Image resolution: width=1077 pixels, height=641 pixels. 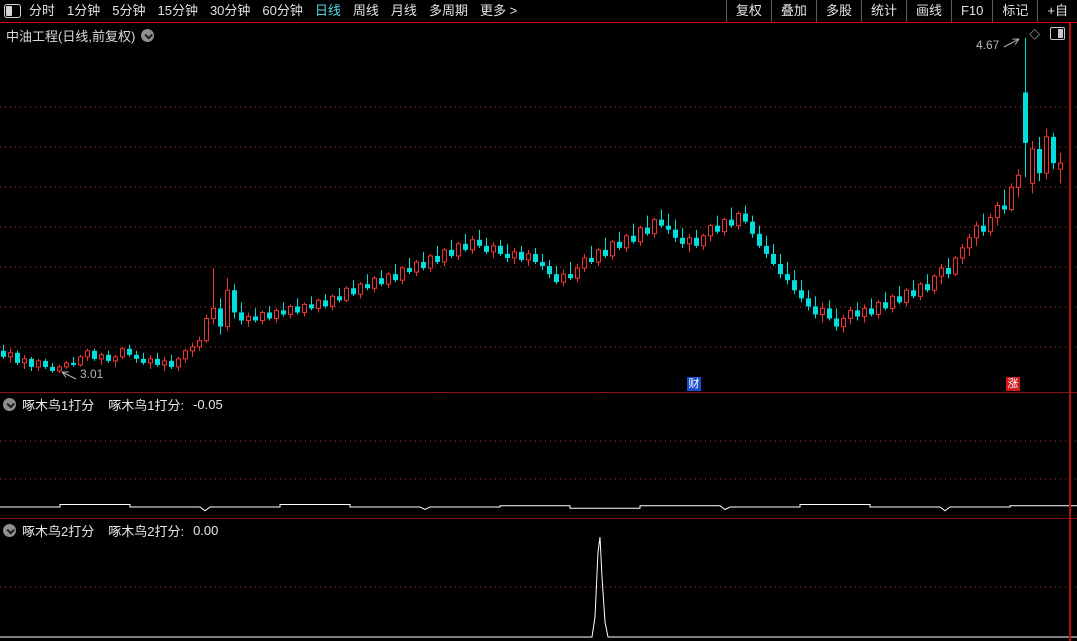 What do you see at coordinates (58, 405) in the screenshot?
I see `indicator1-name: 啄木鸟1打分` at bounding box center [58, 405].